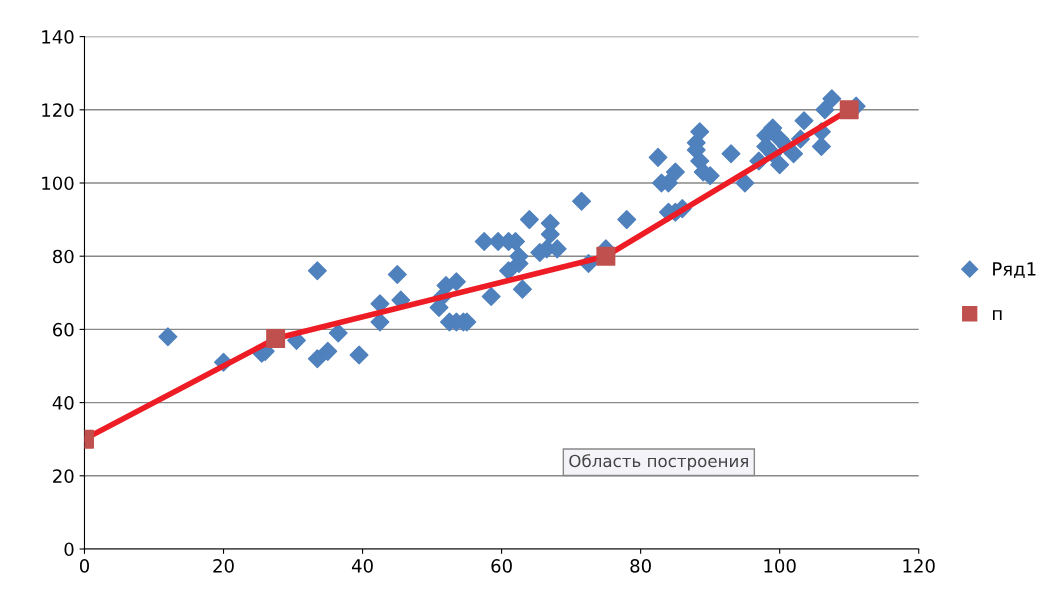  I want to click on x-tick-label: 20, so click(223, 566).